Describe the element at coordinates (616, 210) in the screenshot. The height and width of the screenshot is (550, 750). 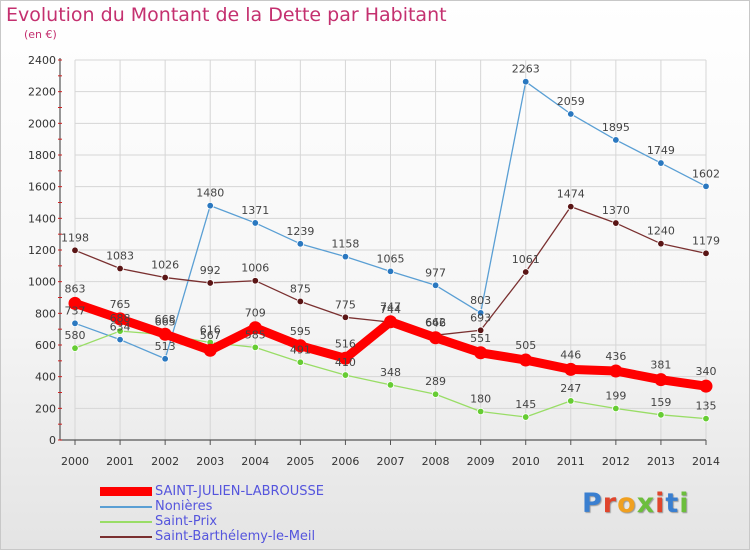
I see `data-label: 1370` at that location.